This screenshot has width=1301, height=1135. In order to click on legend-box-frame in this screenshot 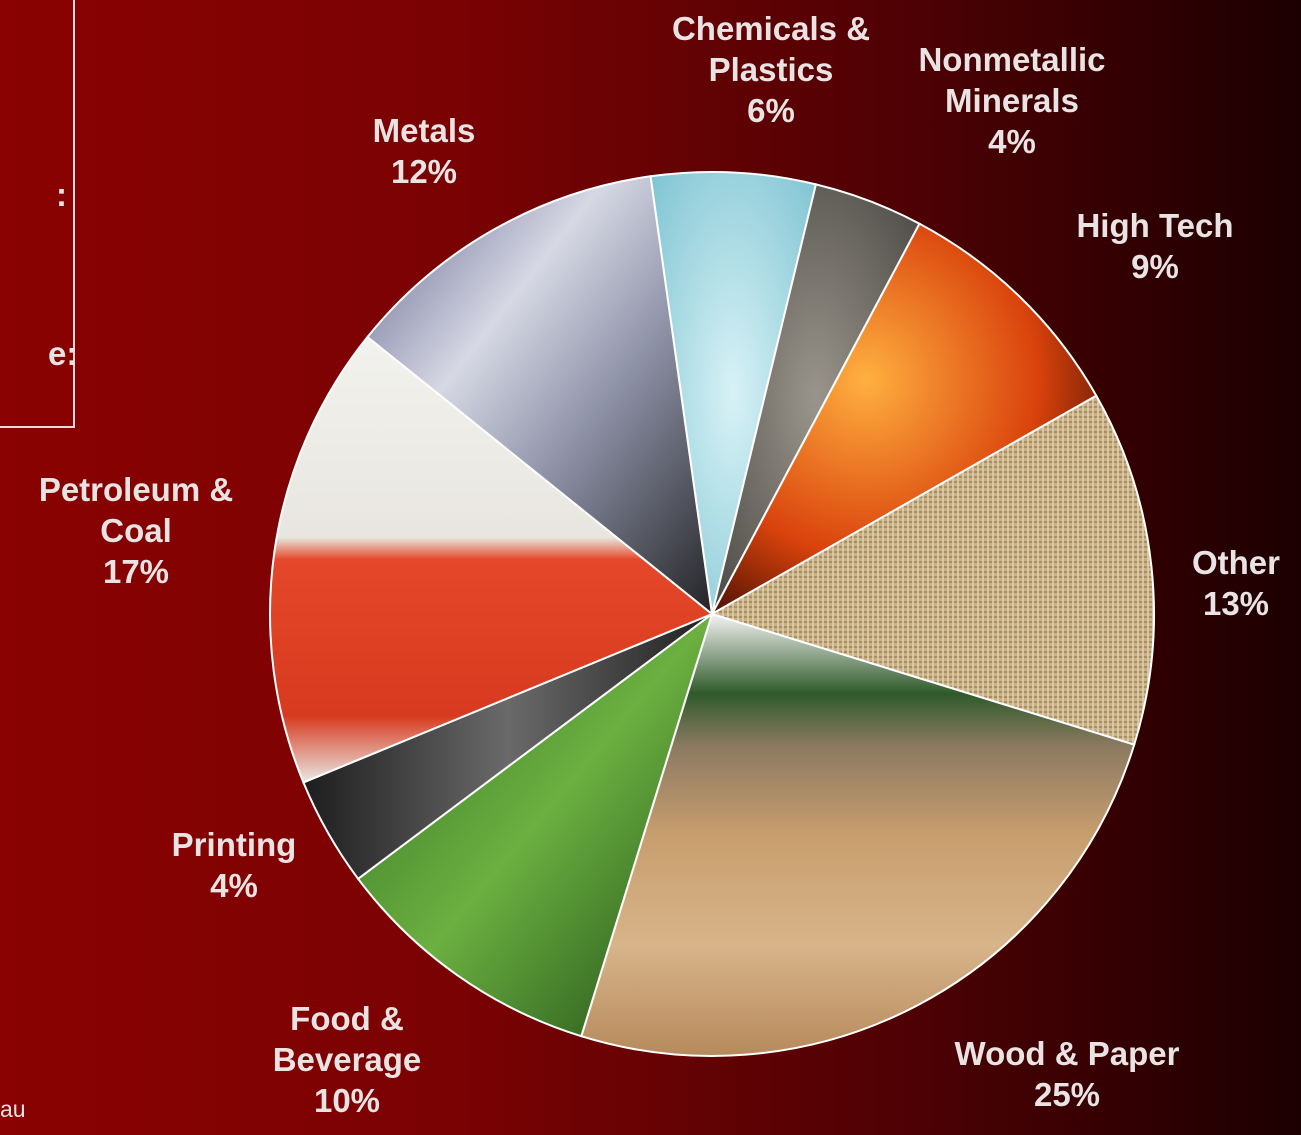, I will do `click(37, 214)`.